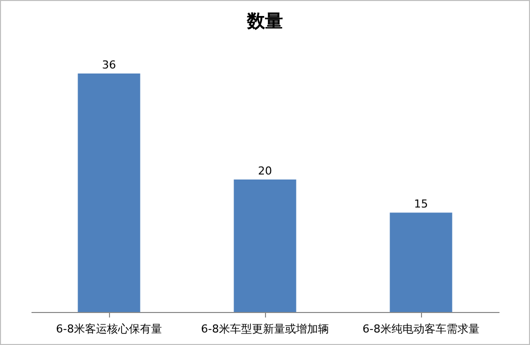  I want to click on data-label: 36, so click(109, 65).